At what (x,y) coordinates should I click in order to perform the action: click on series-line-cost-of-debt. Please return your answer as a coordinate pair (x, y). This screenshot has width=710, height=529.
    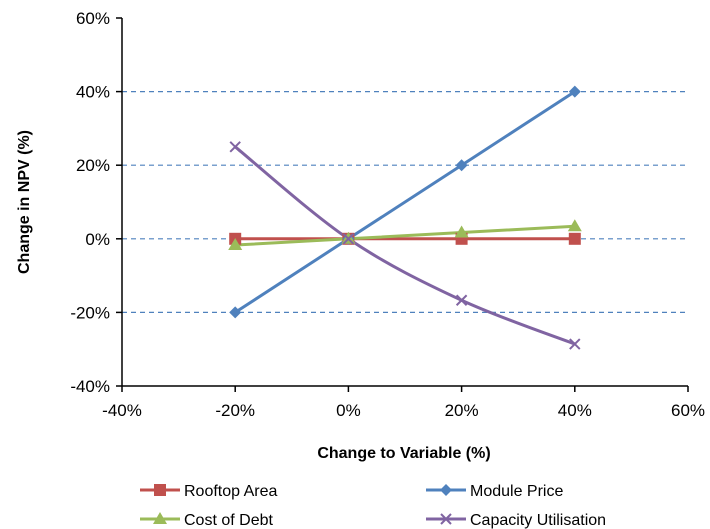
    Looking at the image, I should click on (405, 235).